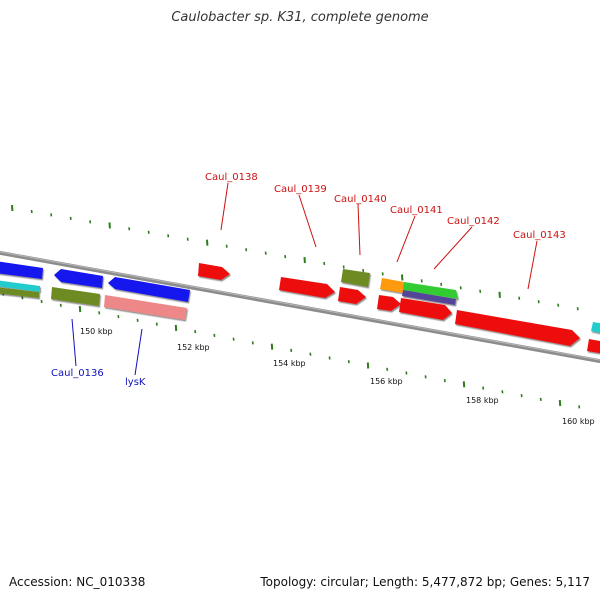  I want to click on gene-label-caul0136: Caul_0136, so click(77, 373).